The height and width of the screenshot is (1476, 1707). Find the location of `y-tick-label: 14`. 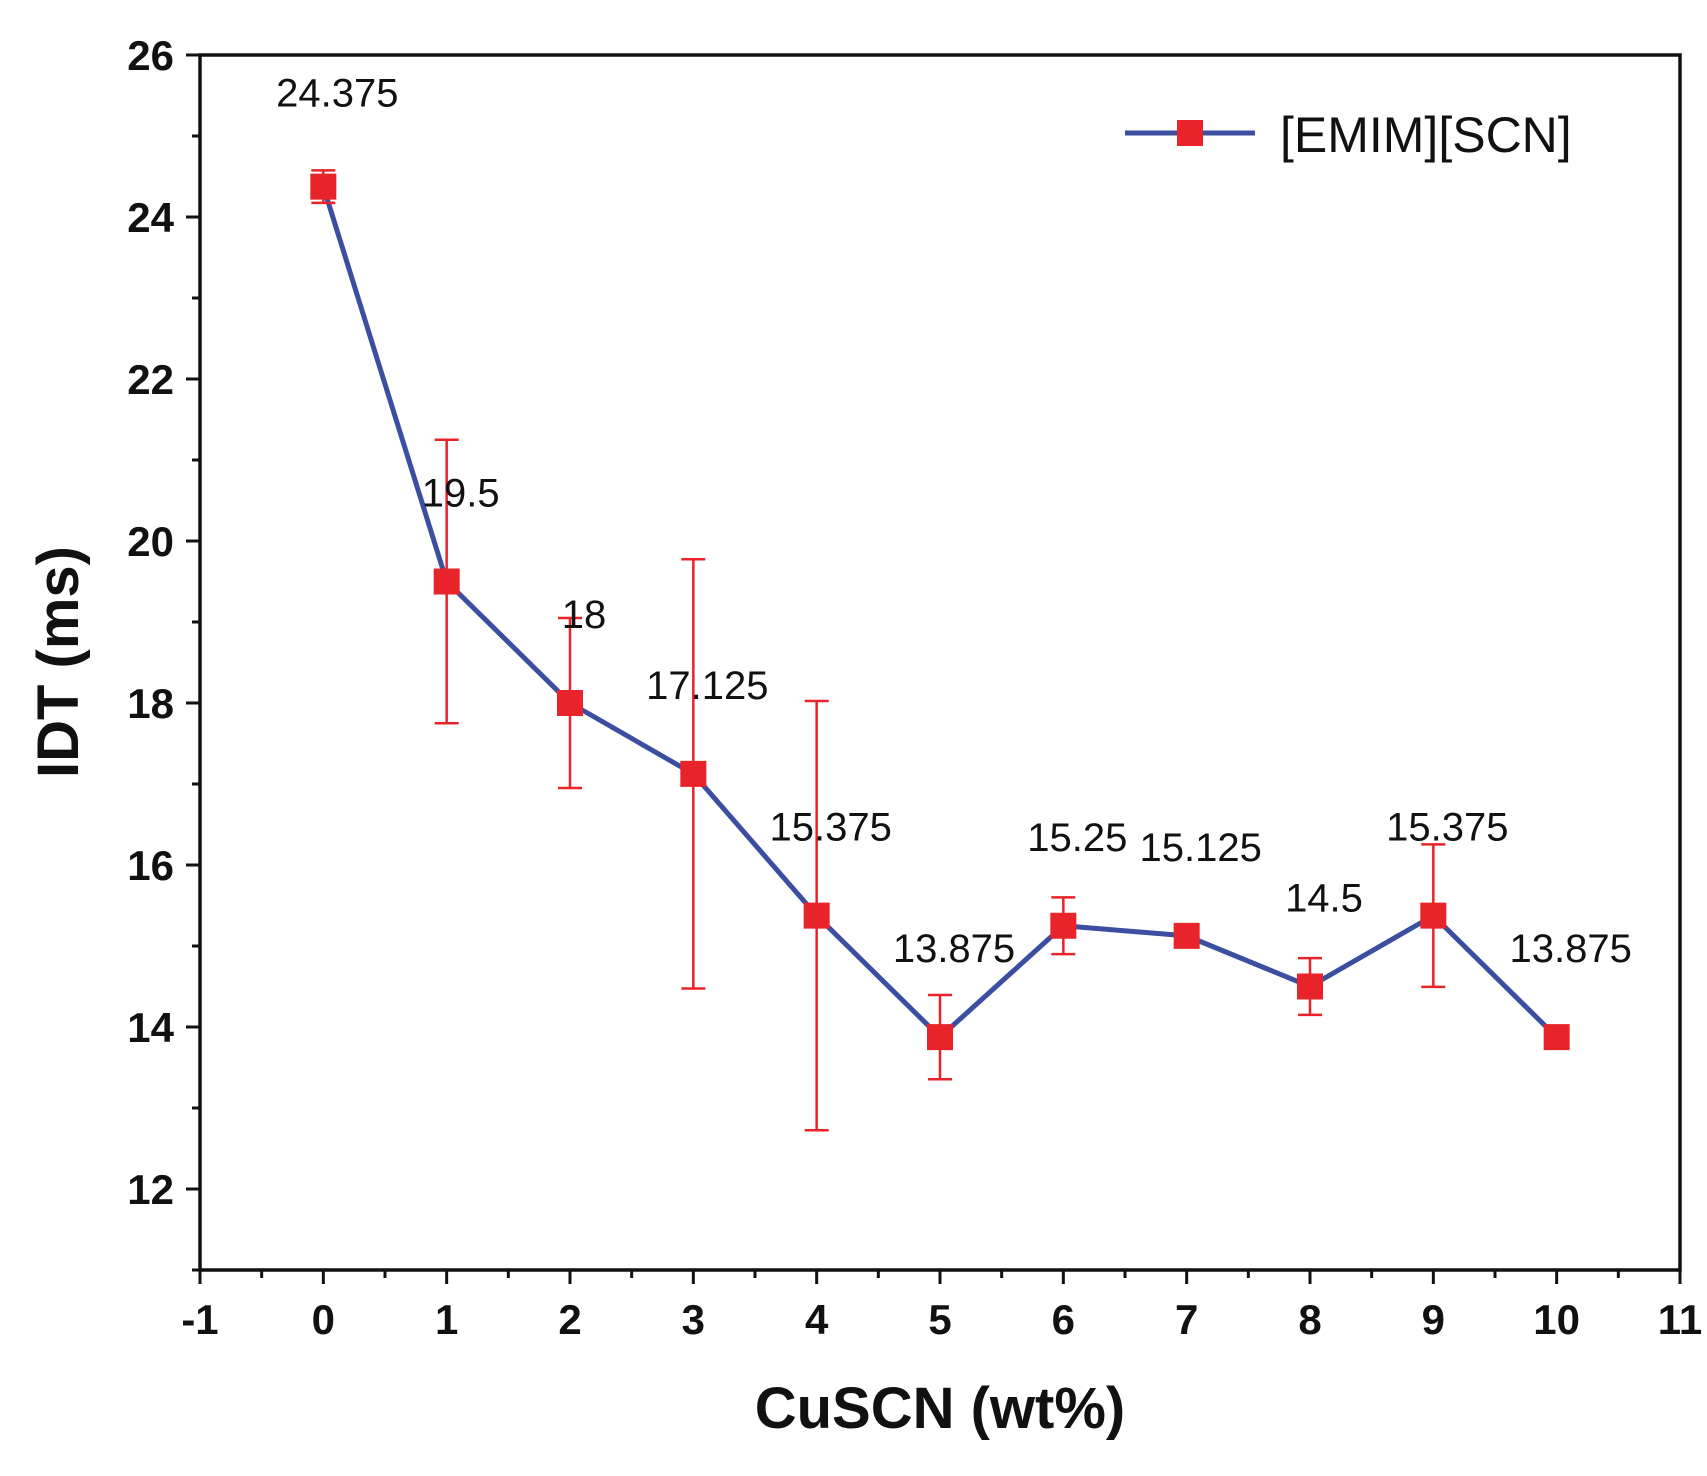

y-tick-label: 14 is located at coordinates (150, 1027).